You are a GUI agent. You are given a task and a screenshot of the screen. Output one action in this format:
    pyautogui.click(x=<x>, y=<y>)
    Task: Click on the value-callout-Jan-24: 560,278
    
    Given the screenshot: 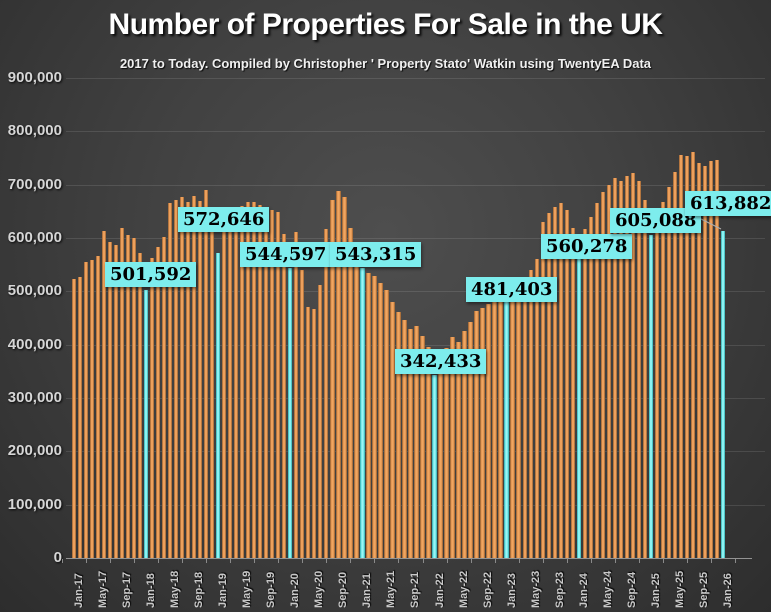 What is the action you would take?
    pyautogui.click(x=587, y=246)
    